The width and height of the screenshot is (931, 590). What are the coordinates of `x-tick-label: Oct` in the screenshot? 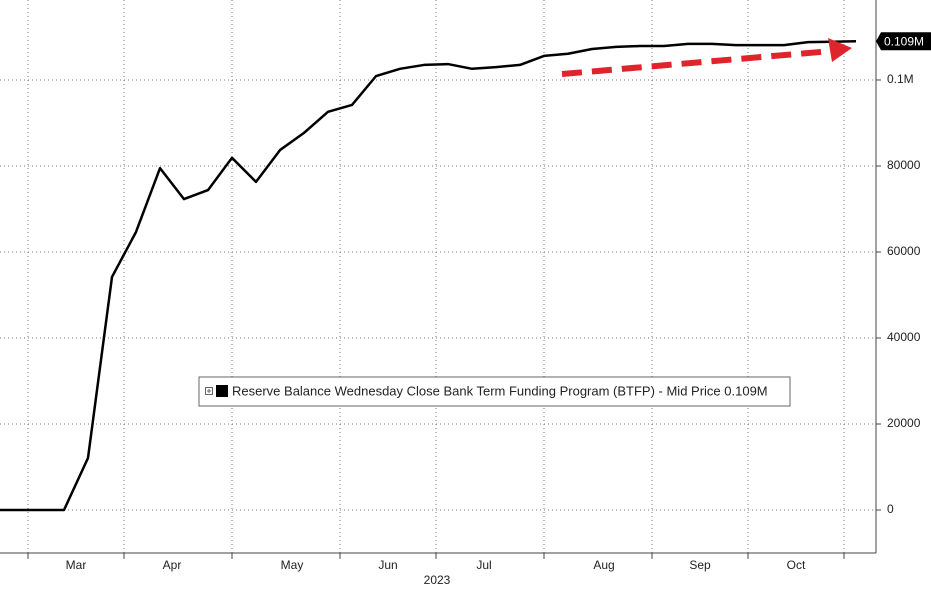 It's located at (796, 565).